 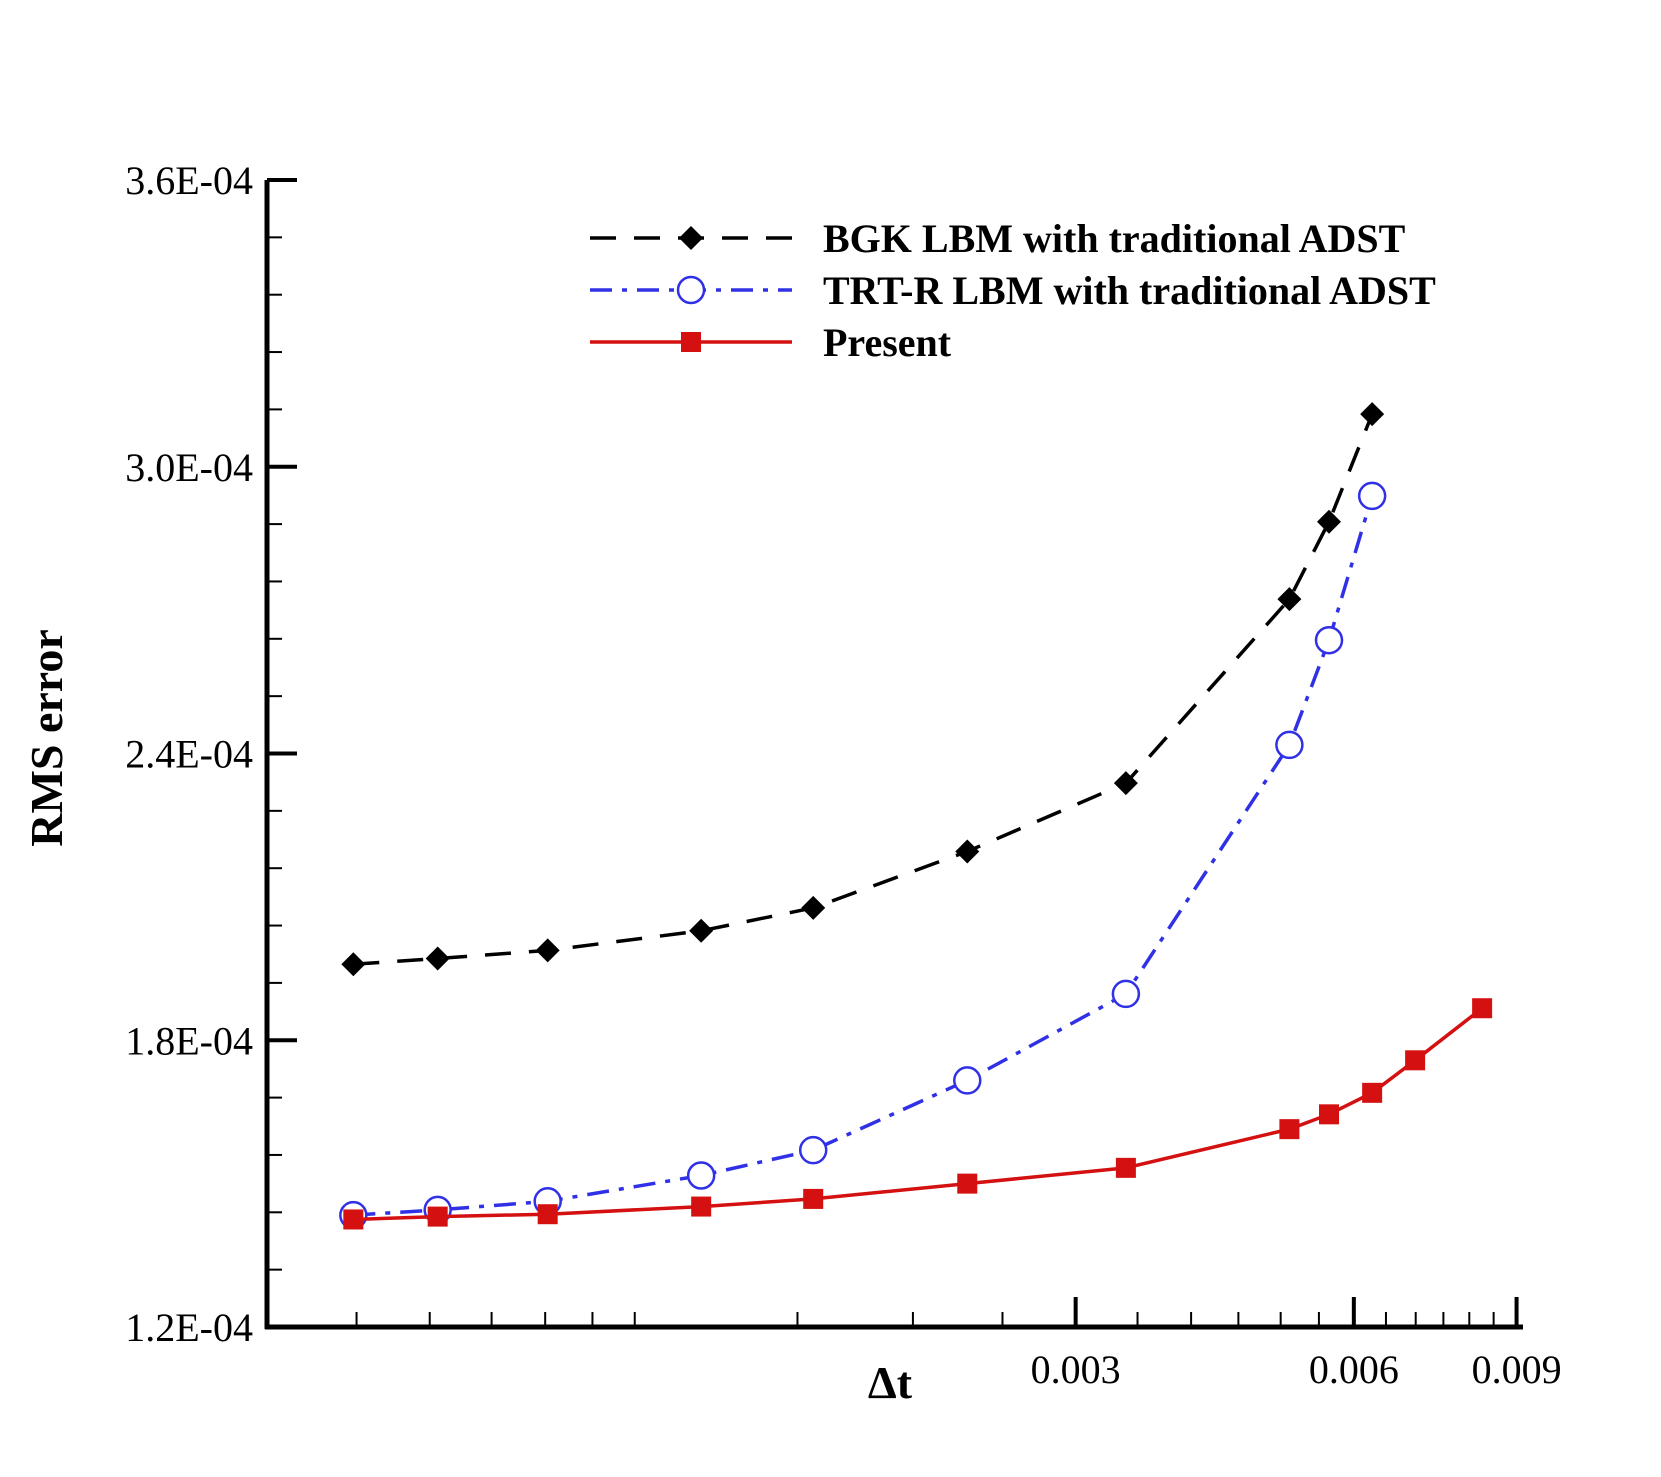 I want to click on legend-item-2: TRT-R LBM with traditional ADST, so click(x=1013, y=290).